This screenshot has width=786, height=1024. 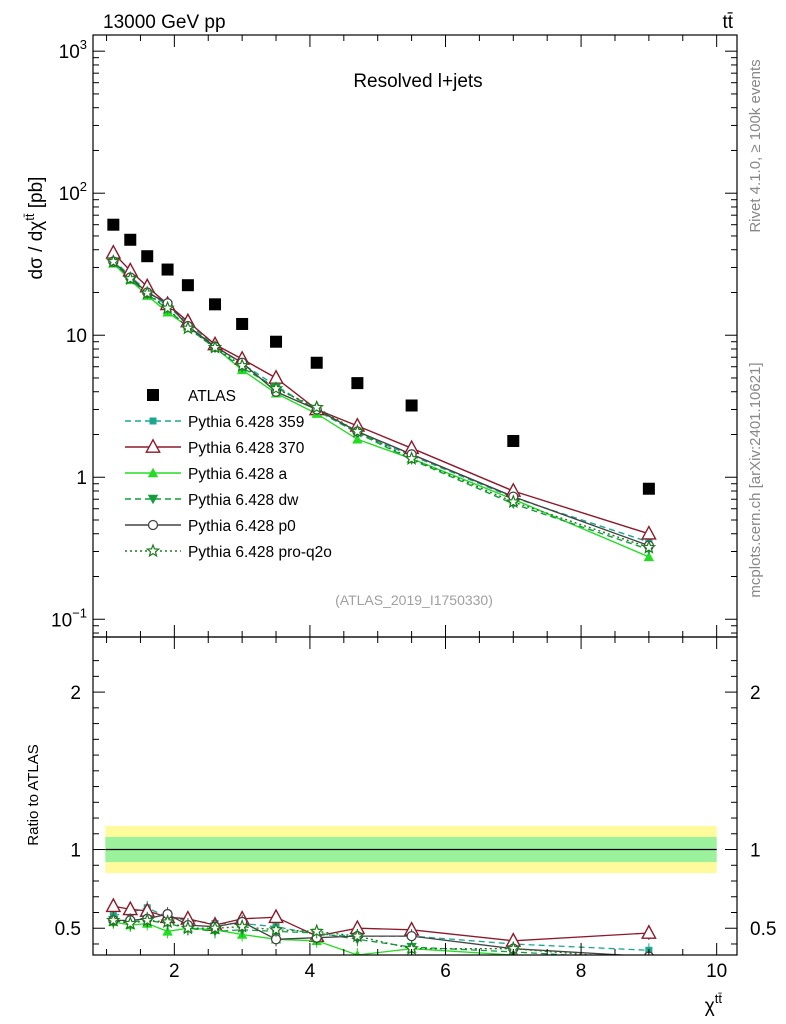 What do you see at coordinates (755, 479) in the screenshot?
I see `mcplots-label: mcplots.cern.ch [arXiv:2401.10621]` at bounding box center [755, 479].